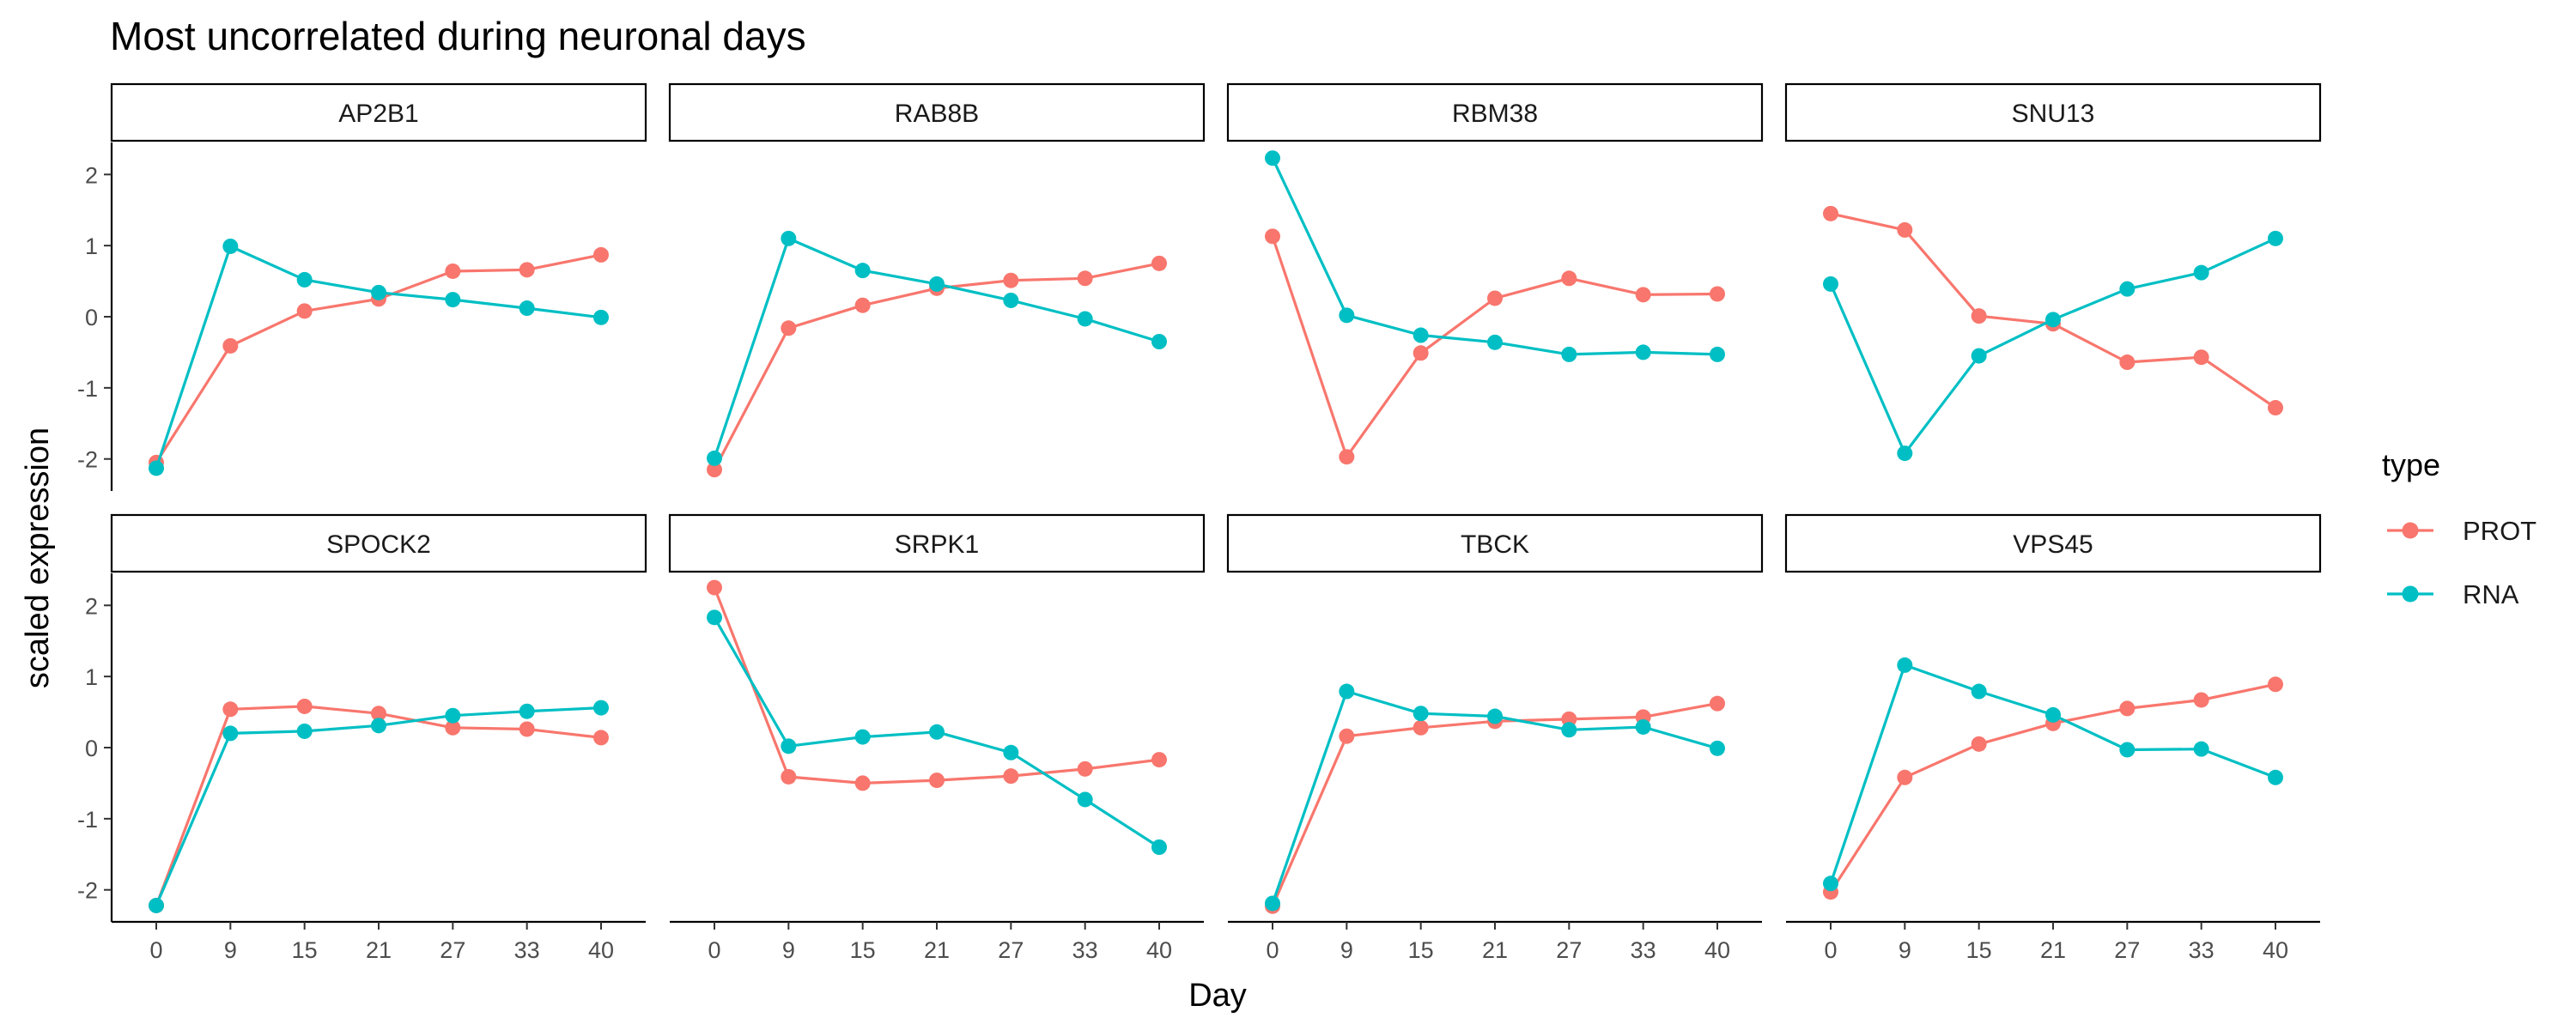  What do you see at coordinates (87, 389) in the screenshot?
I see `y-tick-label: -1` at bounding box center [87, 389].